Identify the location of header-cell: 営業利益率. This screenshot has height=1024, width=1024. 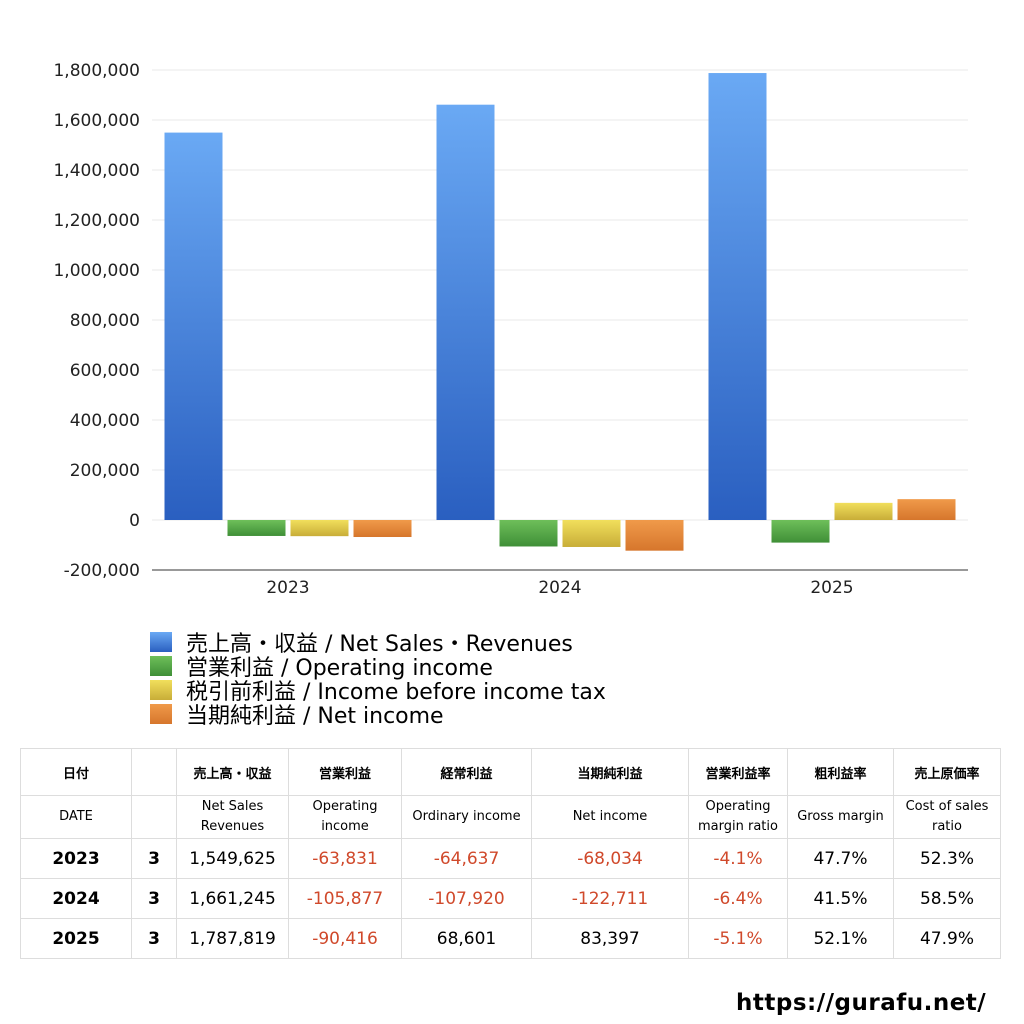
(738, 772).